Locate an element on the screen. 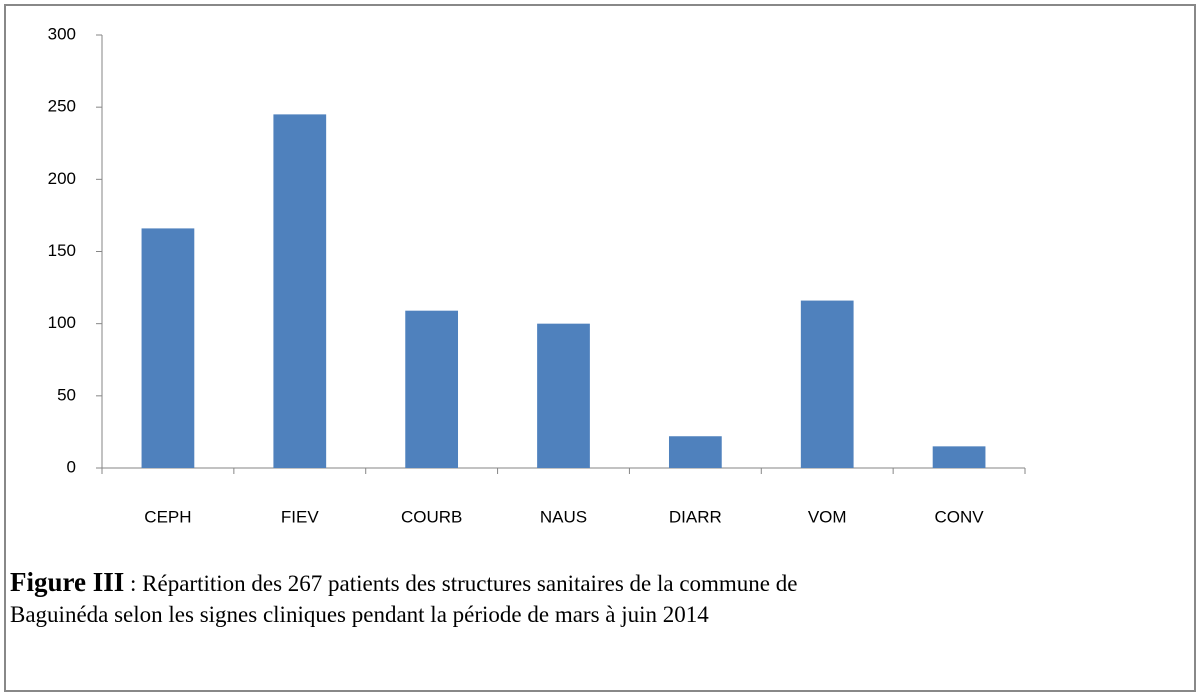 The image size is (1203, 700). y-tick-label: 50 is located at coordinates (66, 394).